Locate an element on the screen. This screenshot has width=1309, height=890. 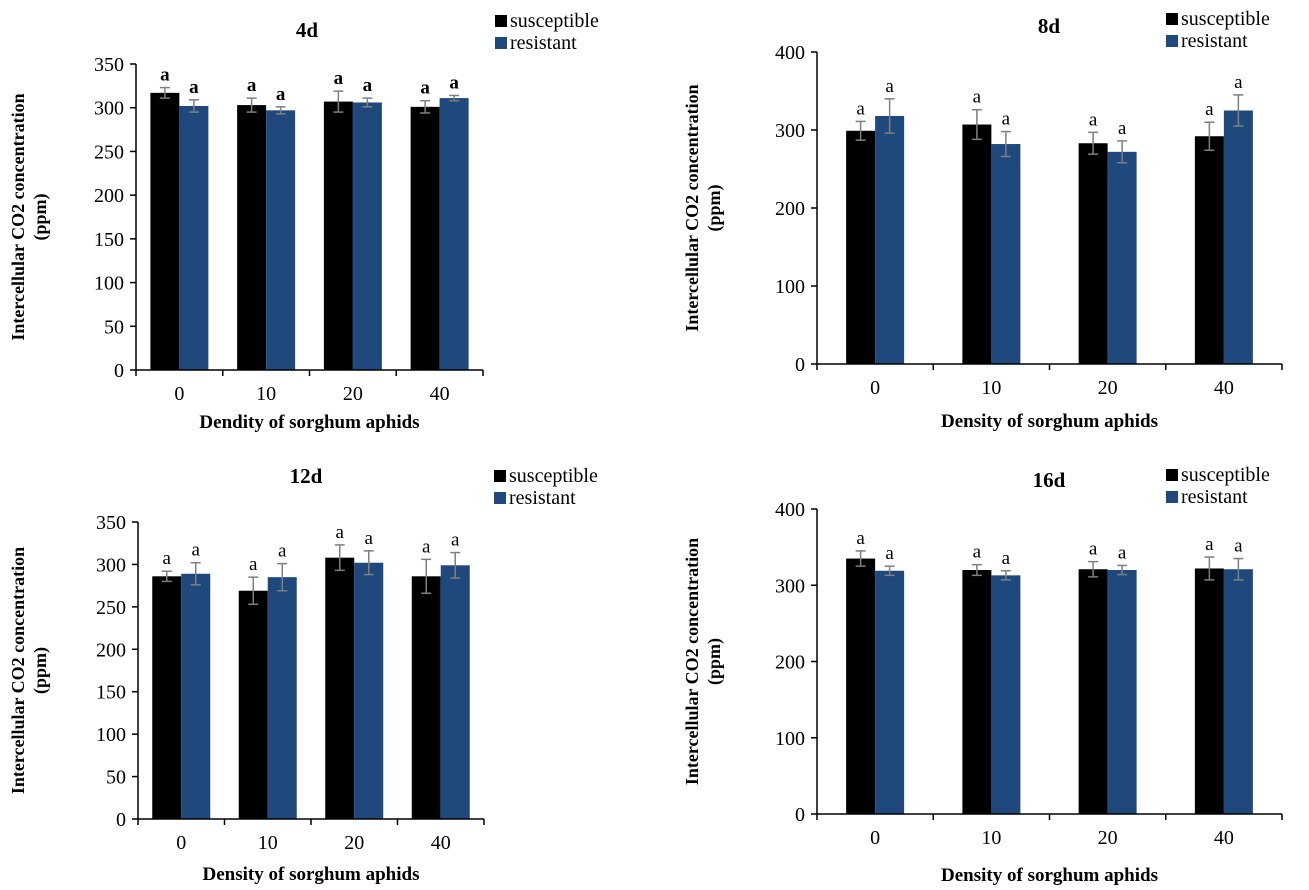
y-tick-label: 250 is located at coordinates (111, 608).